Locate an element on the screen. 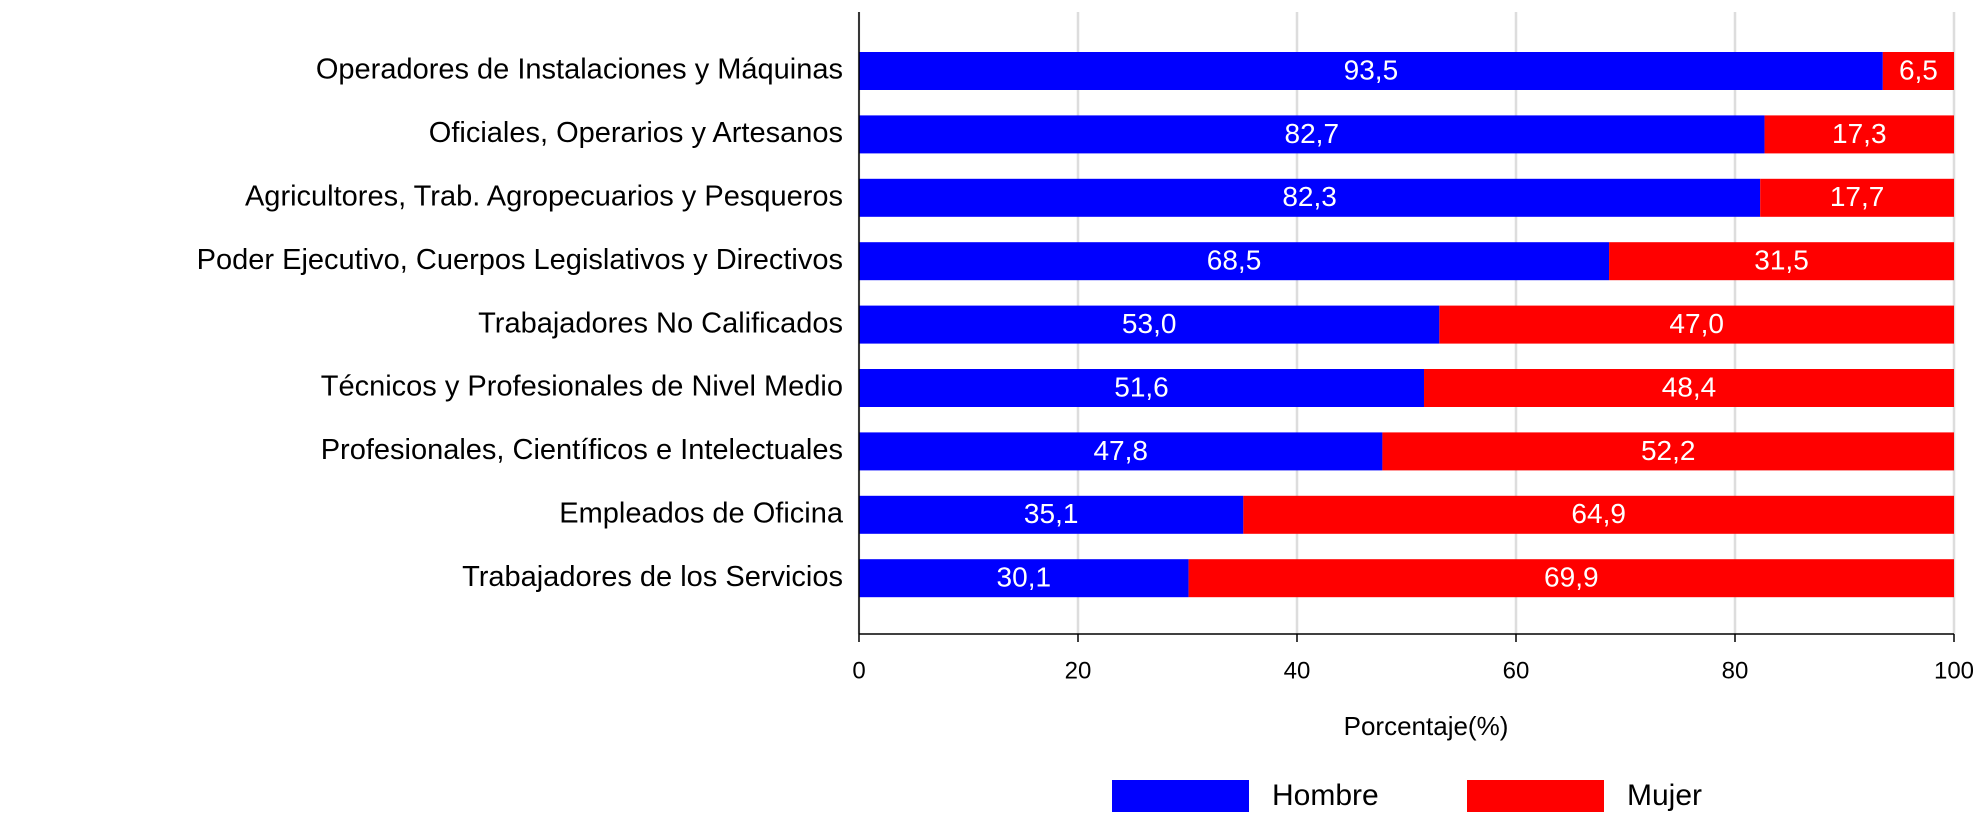  x-tick-label: 40 is located at coordinates (1297, 670).